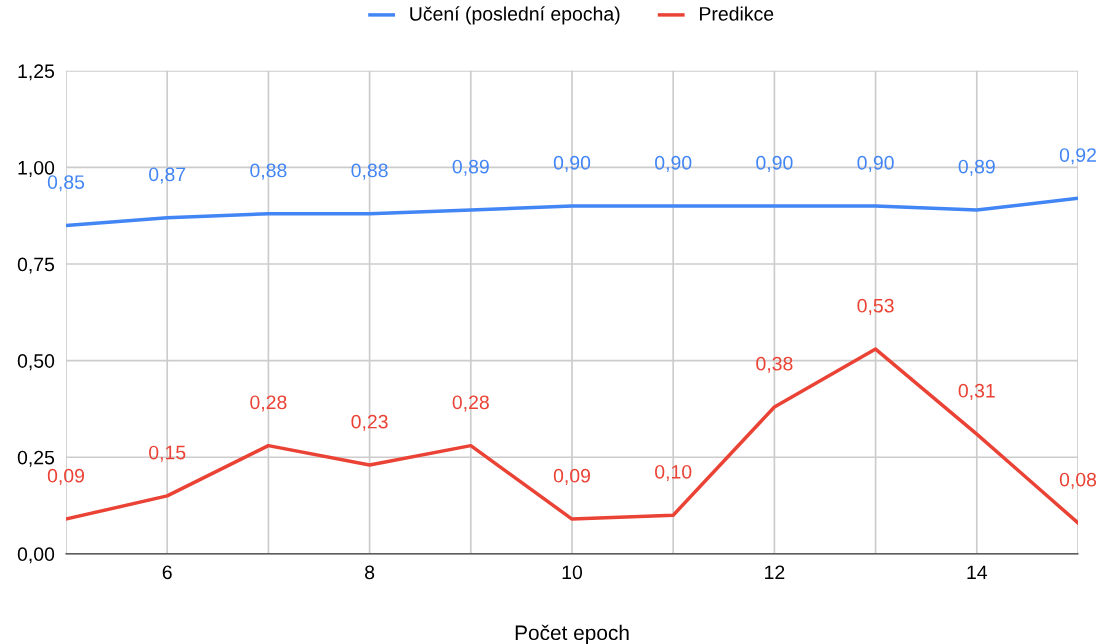  What do you see at coordinates (167, 453) in the screenshot?
I see `data-label: 0,15` at bounding box center [167, 453].